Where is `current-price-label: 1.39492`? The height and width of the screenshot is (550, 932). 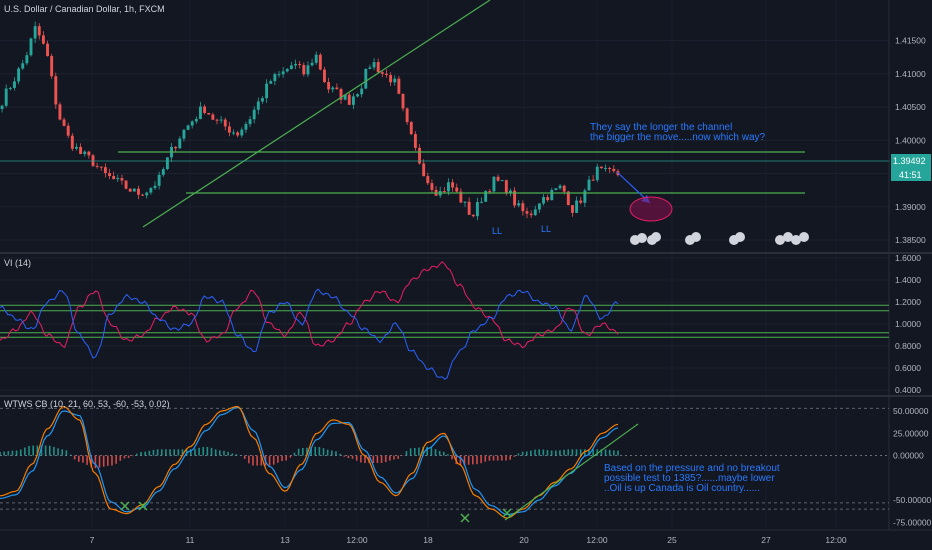 current-price-label: 1.39492 is located at coordinates (909, 161).